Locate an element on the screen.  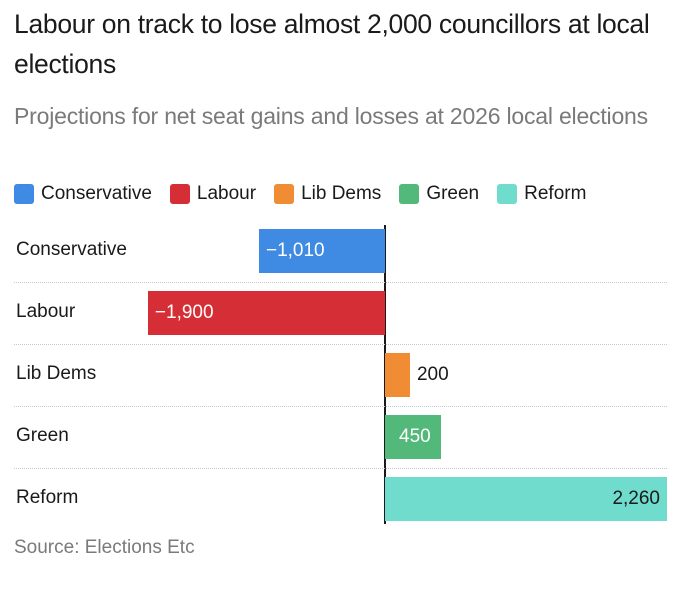
legend-label: Labour is located at coordinates (226, 193).